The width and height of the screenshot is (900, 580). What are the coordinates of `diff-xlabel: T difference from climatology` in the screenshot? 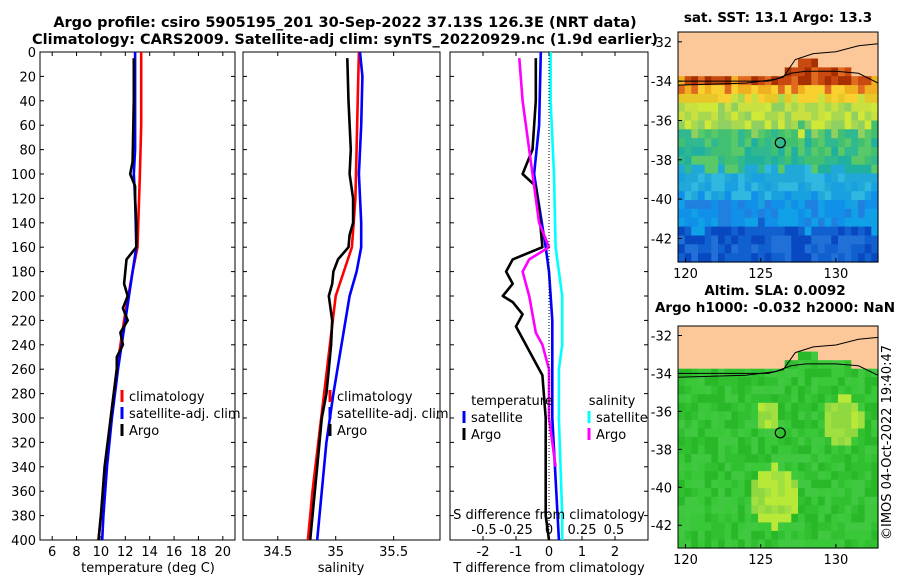 It's located at (548, 568).